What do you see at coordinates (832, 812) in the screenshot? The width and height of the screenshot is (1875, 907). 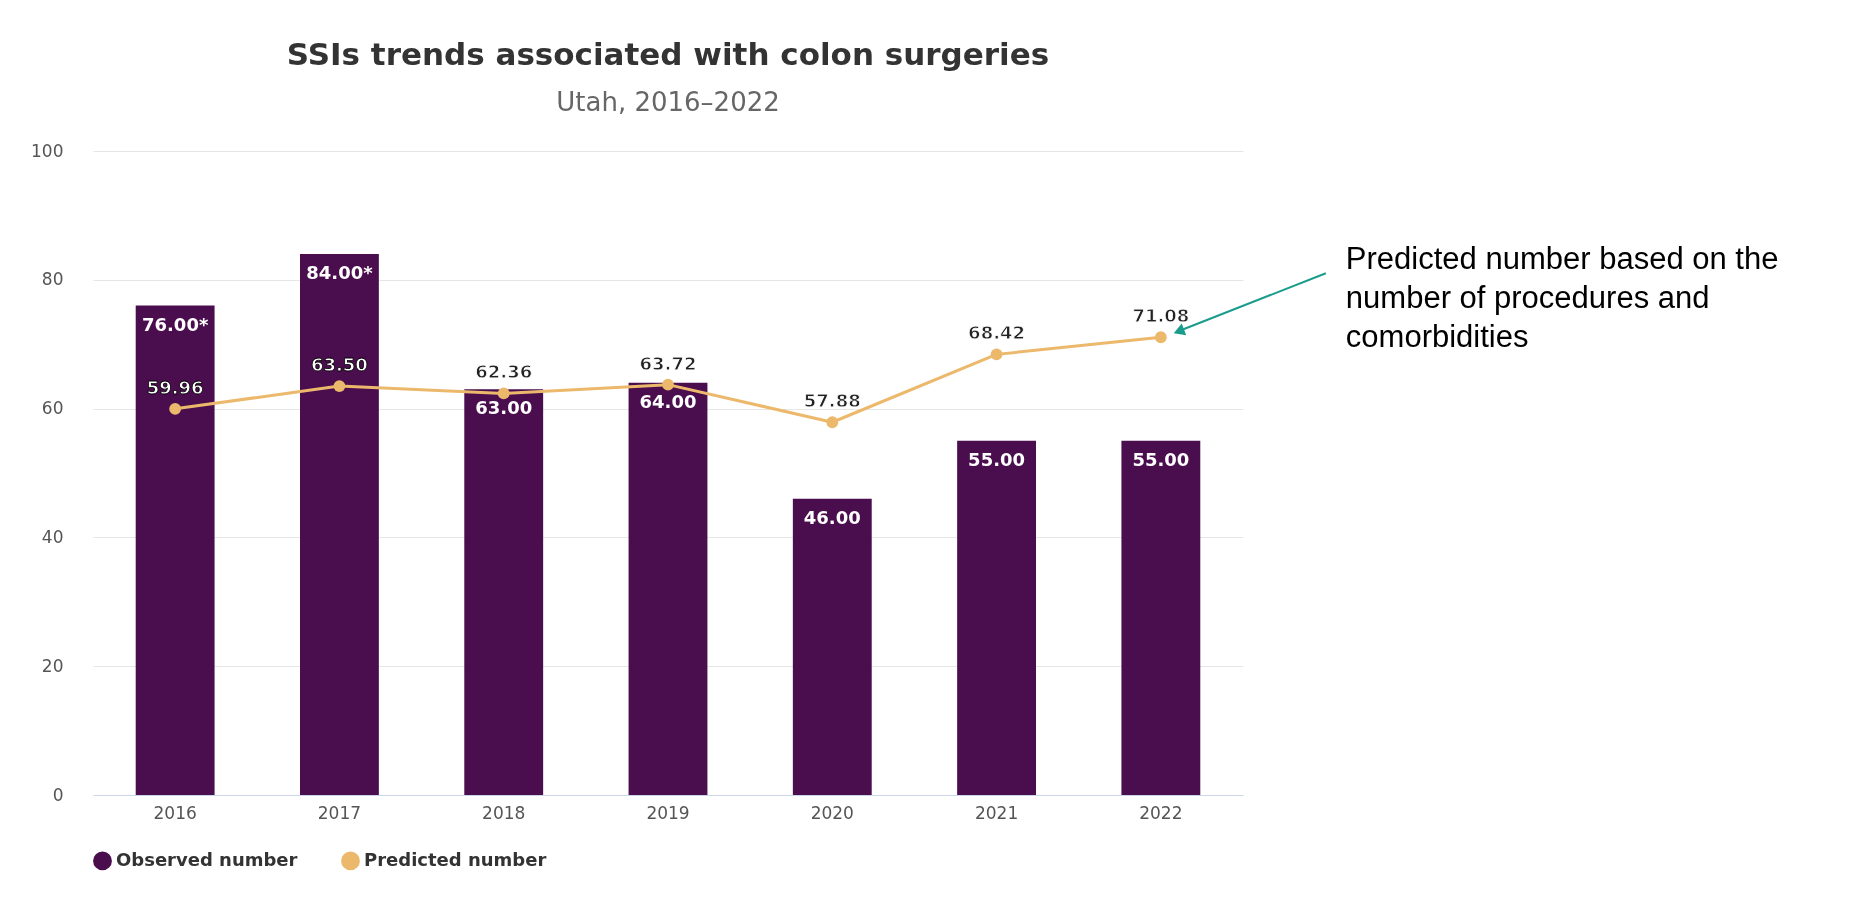 I see `x-tick-label: 2020` at bounding box center [832, 812].